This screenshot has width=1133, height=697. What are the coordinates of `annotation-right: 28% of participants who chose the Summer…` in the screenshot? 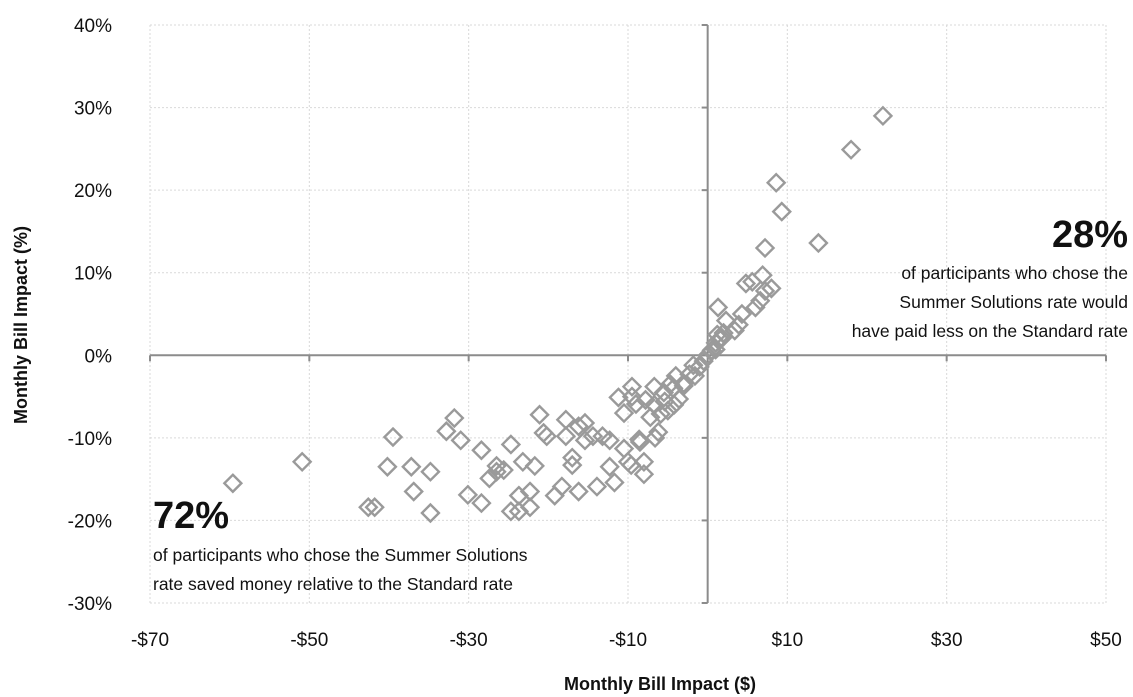 It's located at (990, 277).